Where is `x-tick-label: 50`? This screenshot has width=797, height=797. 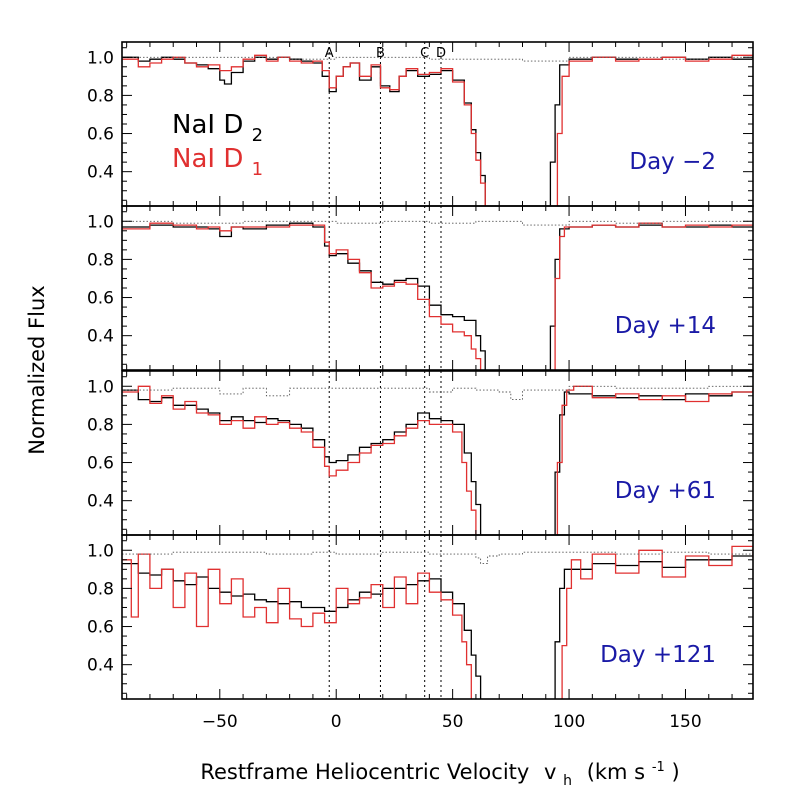
x-tick-label: 50 is located at coordinates (453, 722).